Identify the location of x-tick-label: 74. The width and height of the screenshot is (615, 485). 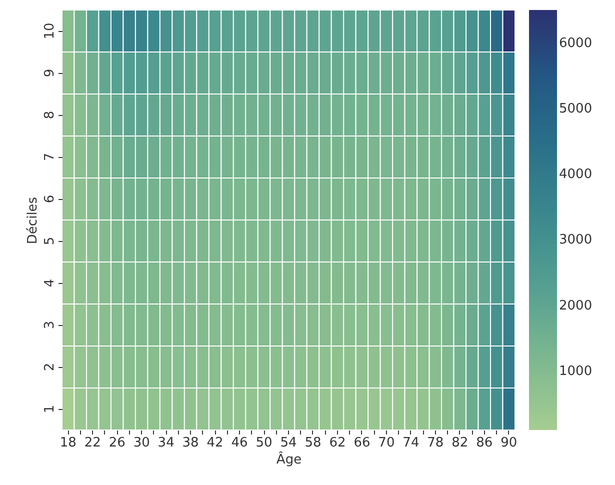
(411, 443).